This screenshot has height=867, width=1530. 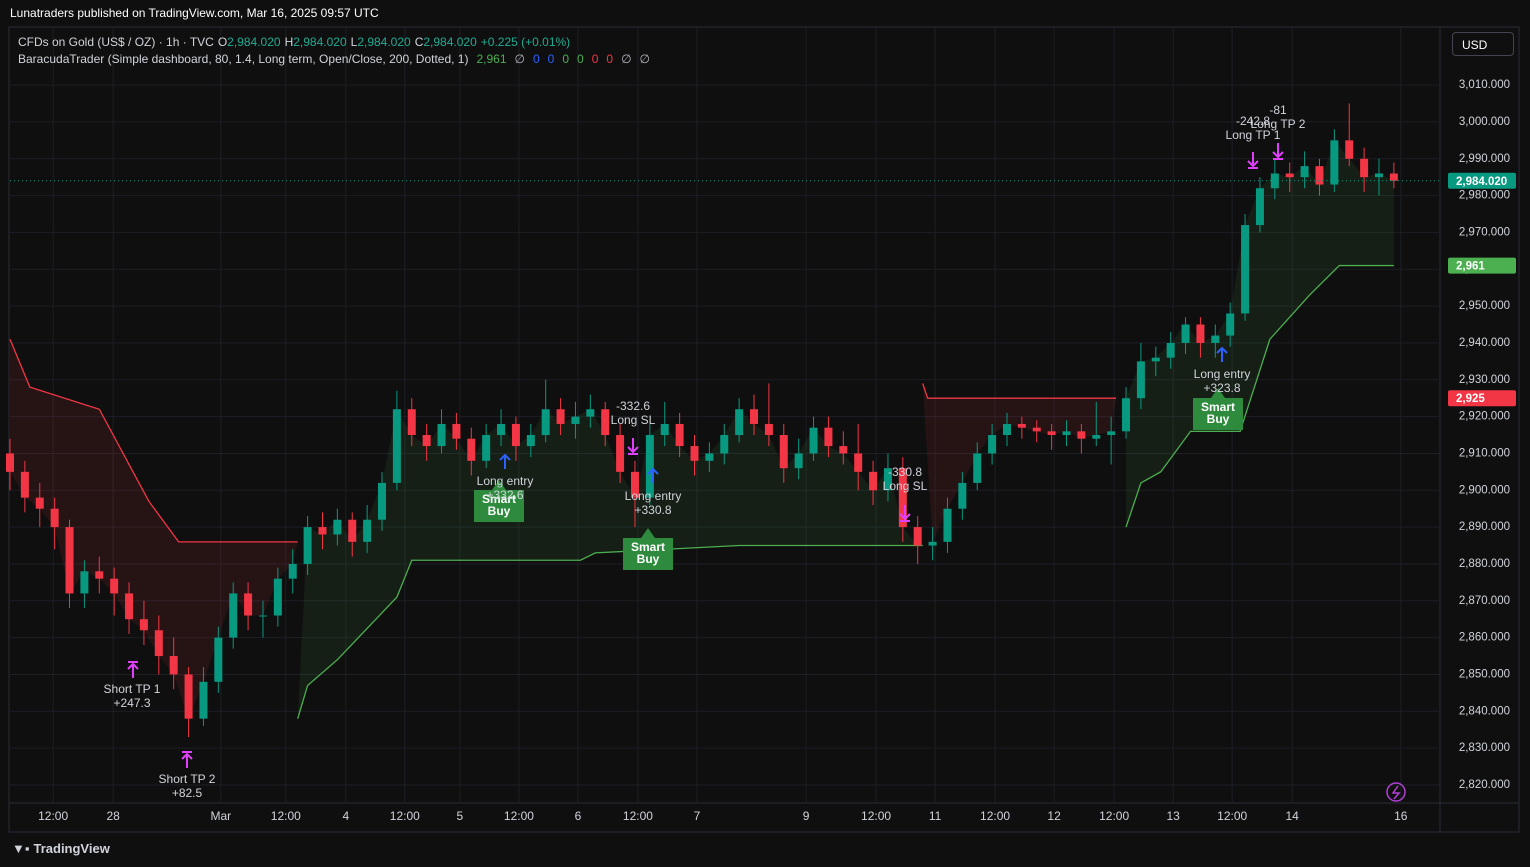 I want to click on indicator-value: 2,961, so click(x=491, y=59).